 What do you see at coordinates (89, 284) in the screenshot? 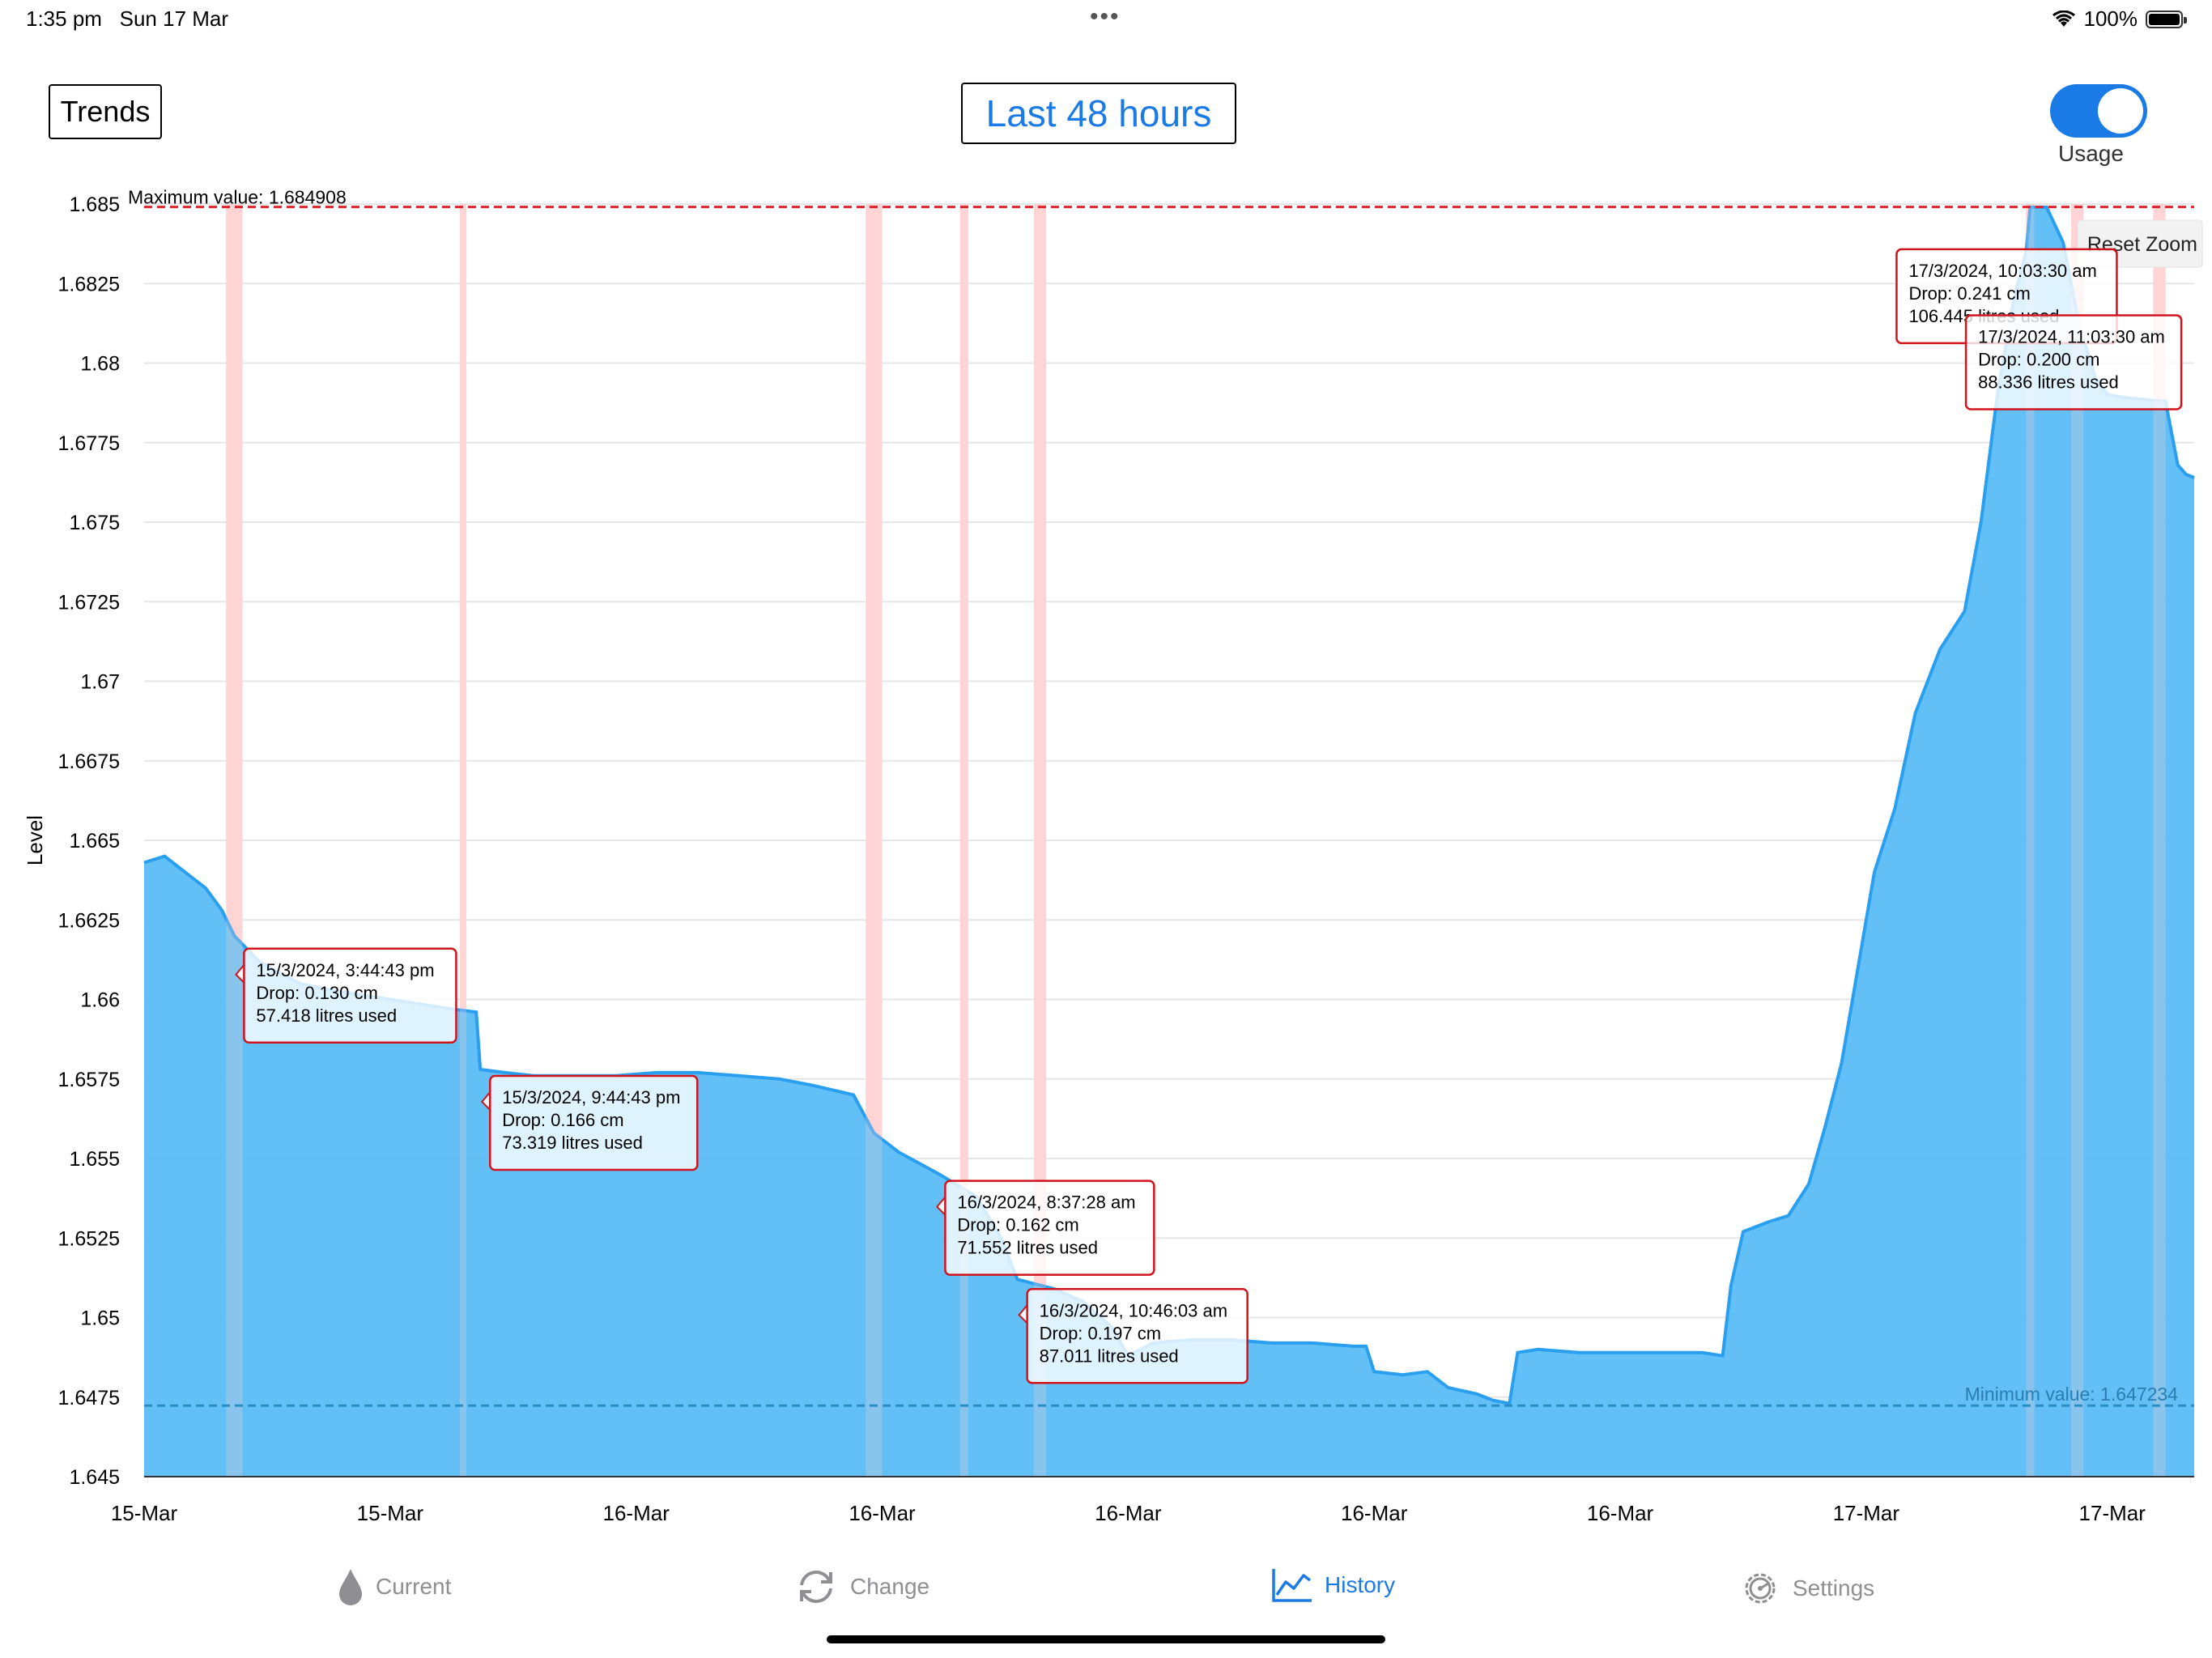
I see `y-tick-label: 1.6825` at bounding box center [89, 284].